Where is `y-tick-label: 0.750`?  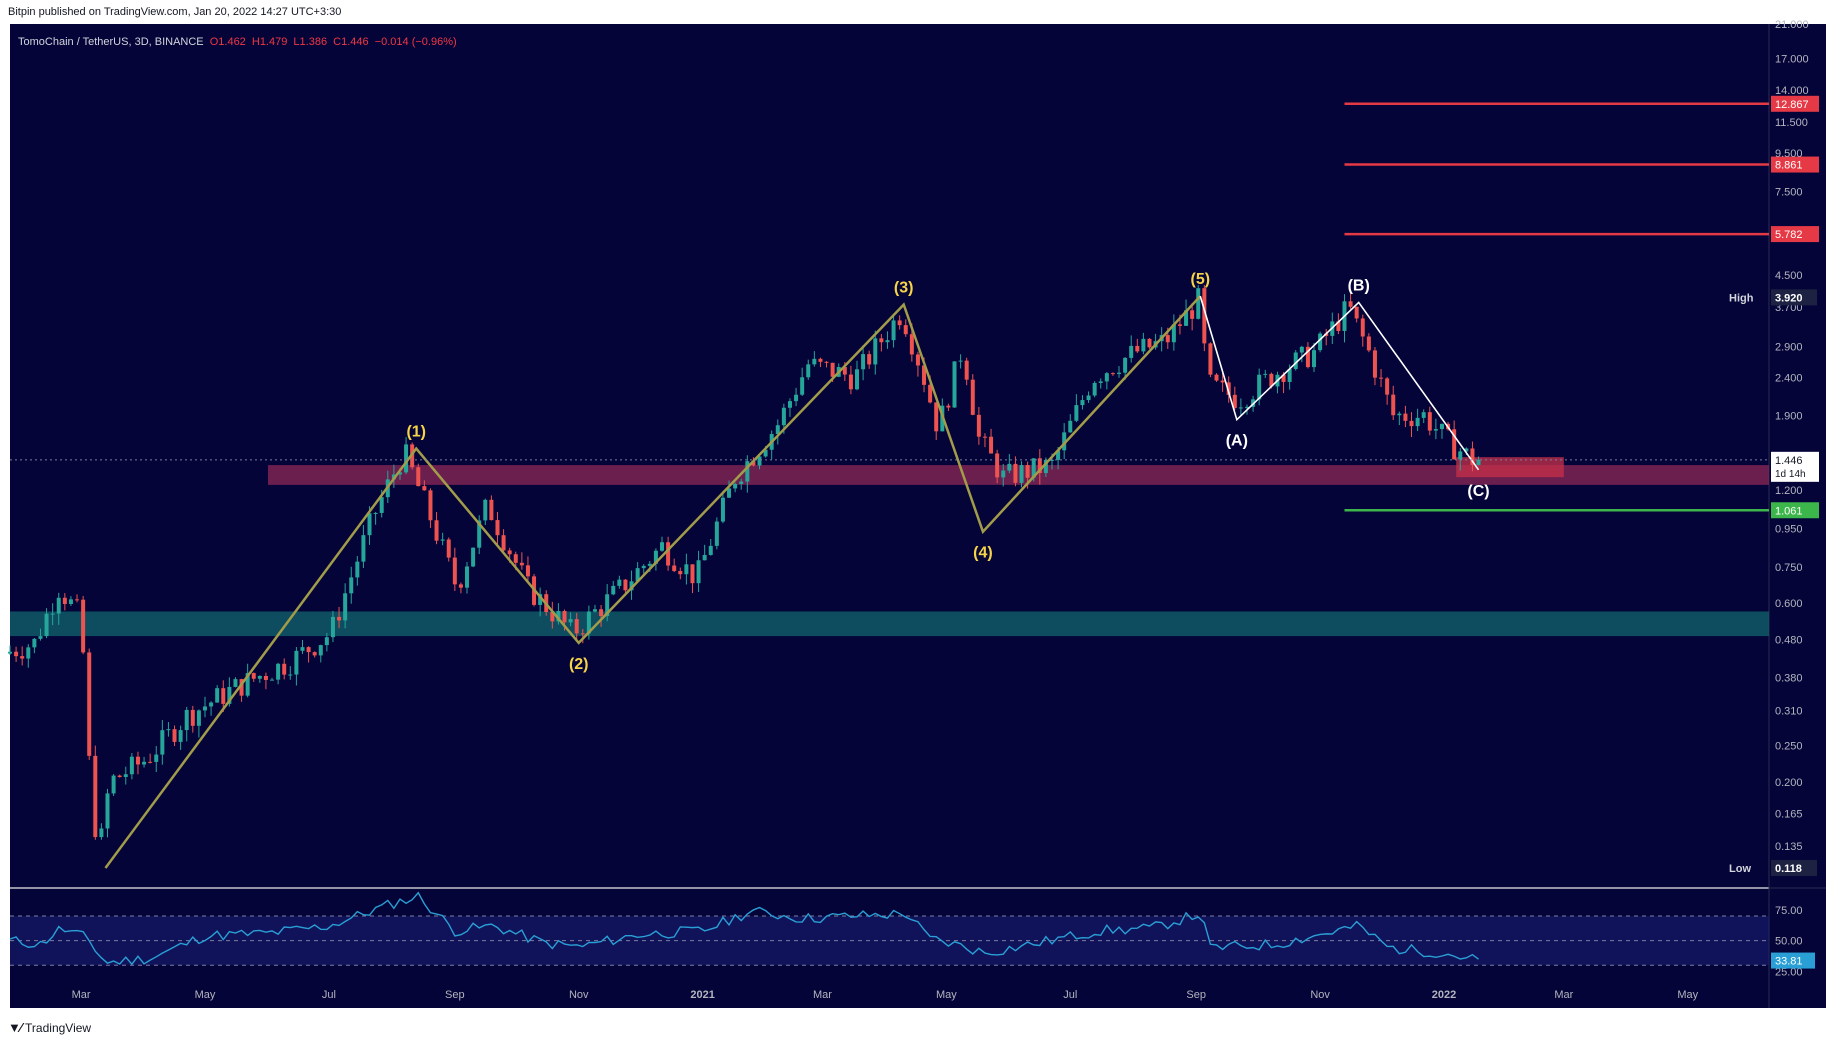
y-tick-label: 0.750 is located at coordinates (1789, 568).